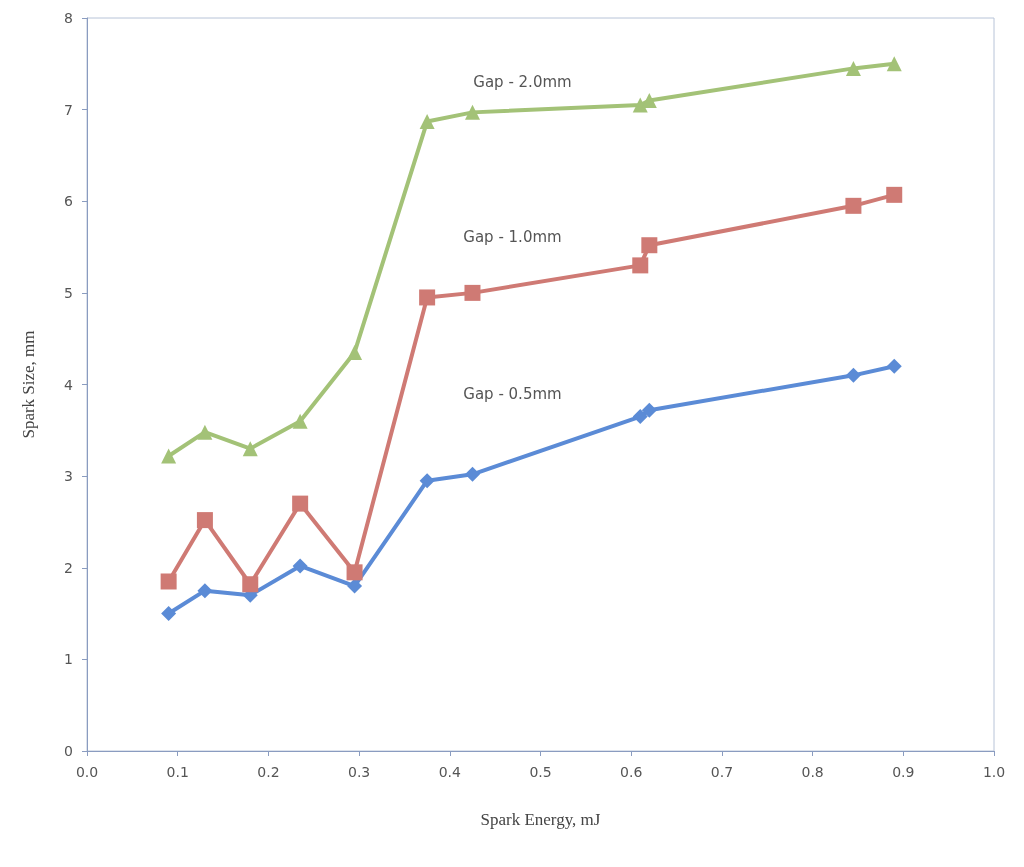  I want to click on x-tick-label: 0.5, so click(540, 772).